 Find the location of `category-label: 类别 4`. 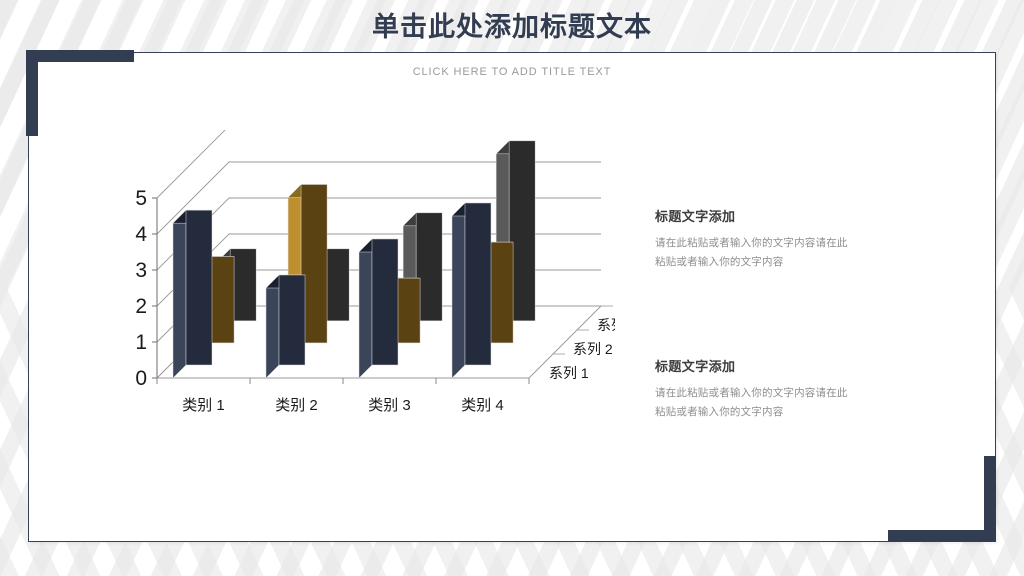

category-label: 类别 4 is located at coordinates (482, 405).